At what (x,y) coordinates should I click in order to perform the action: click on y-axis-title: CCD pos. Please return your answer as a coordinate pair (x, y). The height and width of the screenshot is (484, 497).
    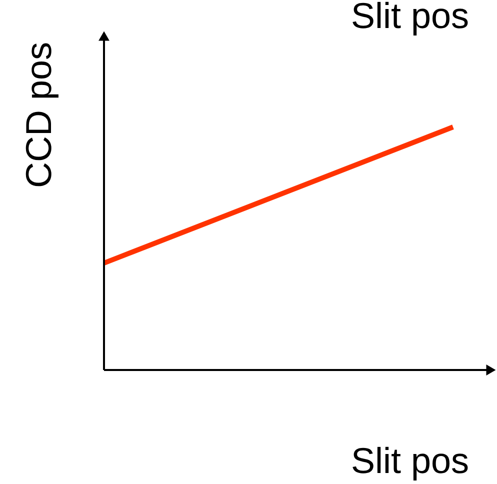
    Looking at the image, I should click on (38, 115).